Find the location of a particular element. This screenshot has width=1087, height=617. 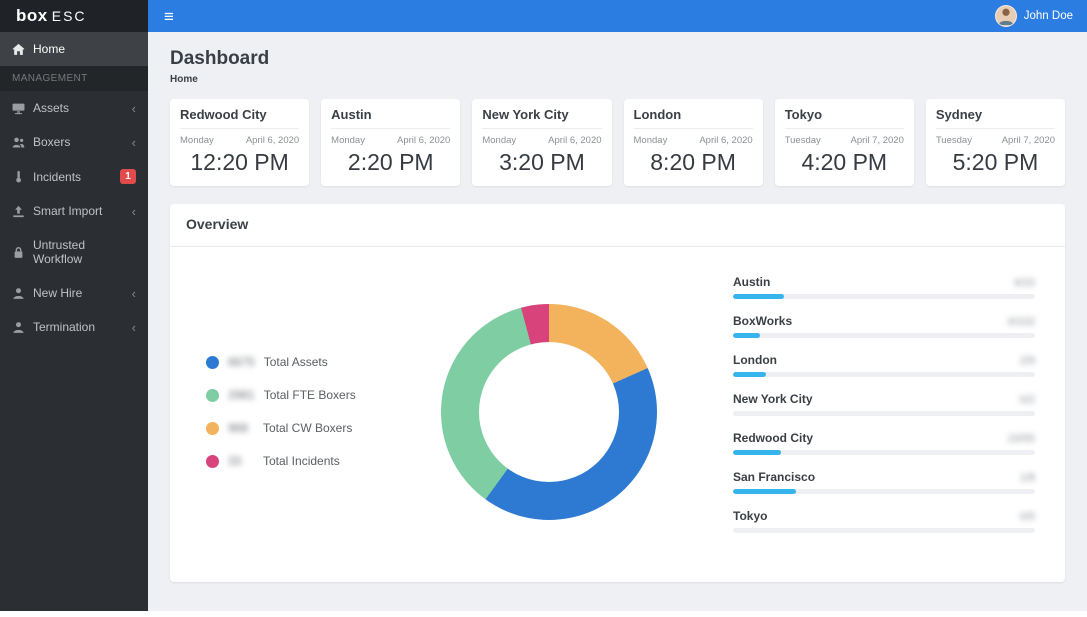

sidebar-item-label: New Hire is located at coordinates (58, 293).